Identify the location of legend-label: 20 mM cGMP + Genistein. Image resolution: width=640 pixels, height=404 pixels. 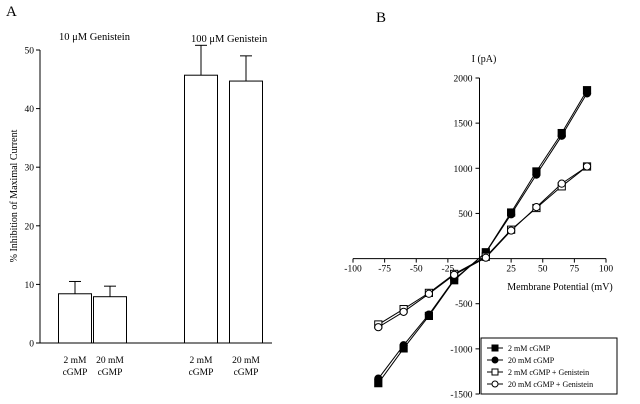
(550, 384).